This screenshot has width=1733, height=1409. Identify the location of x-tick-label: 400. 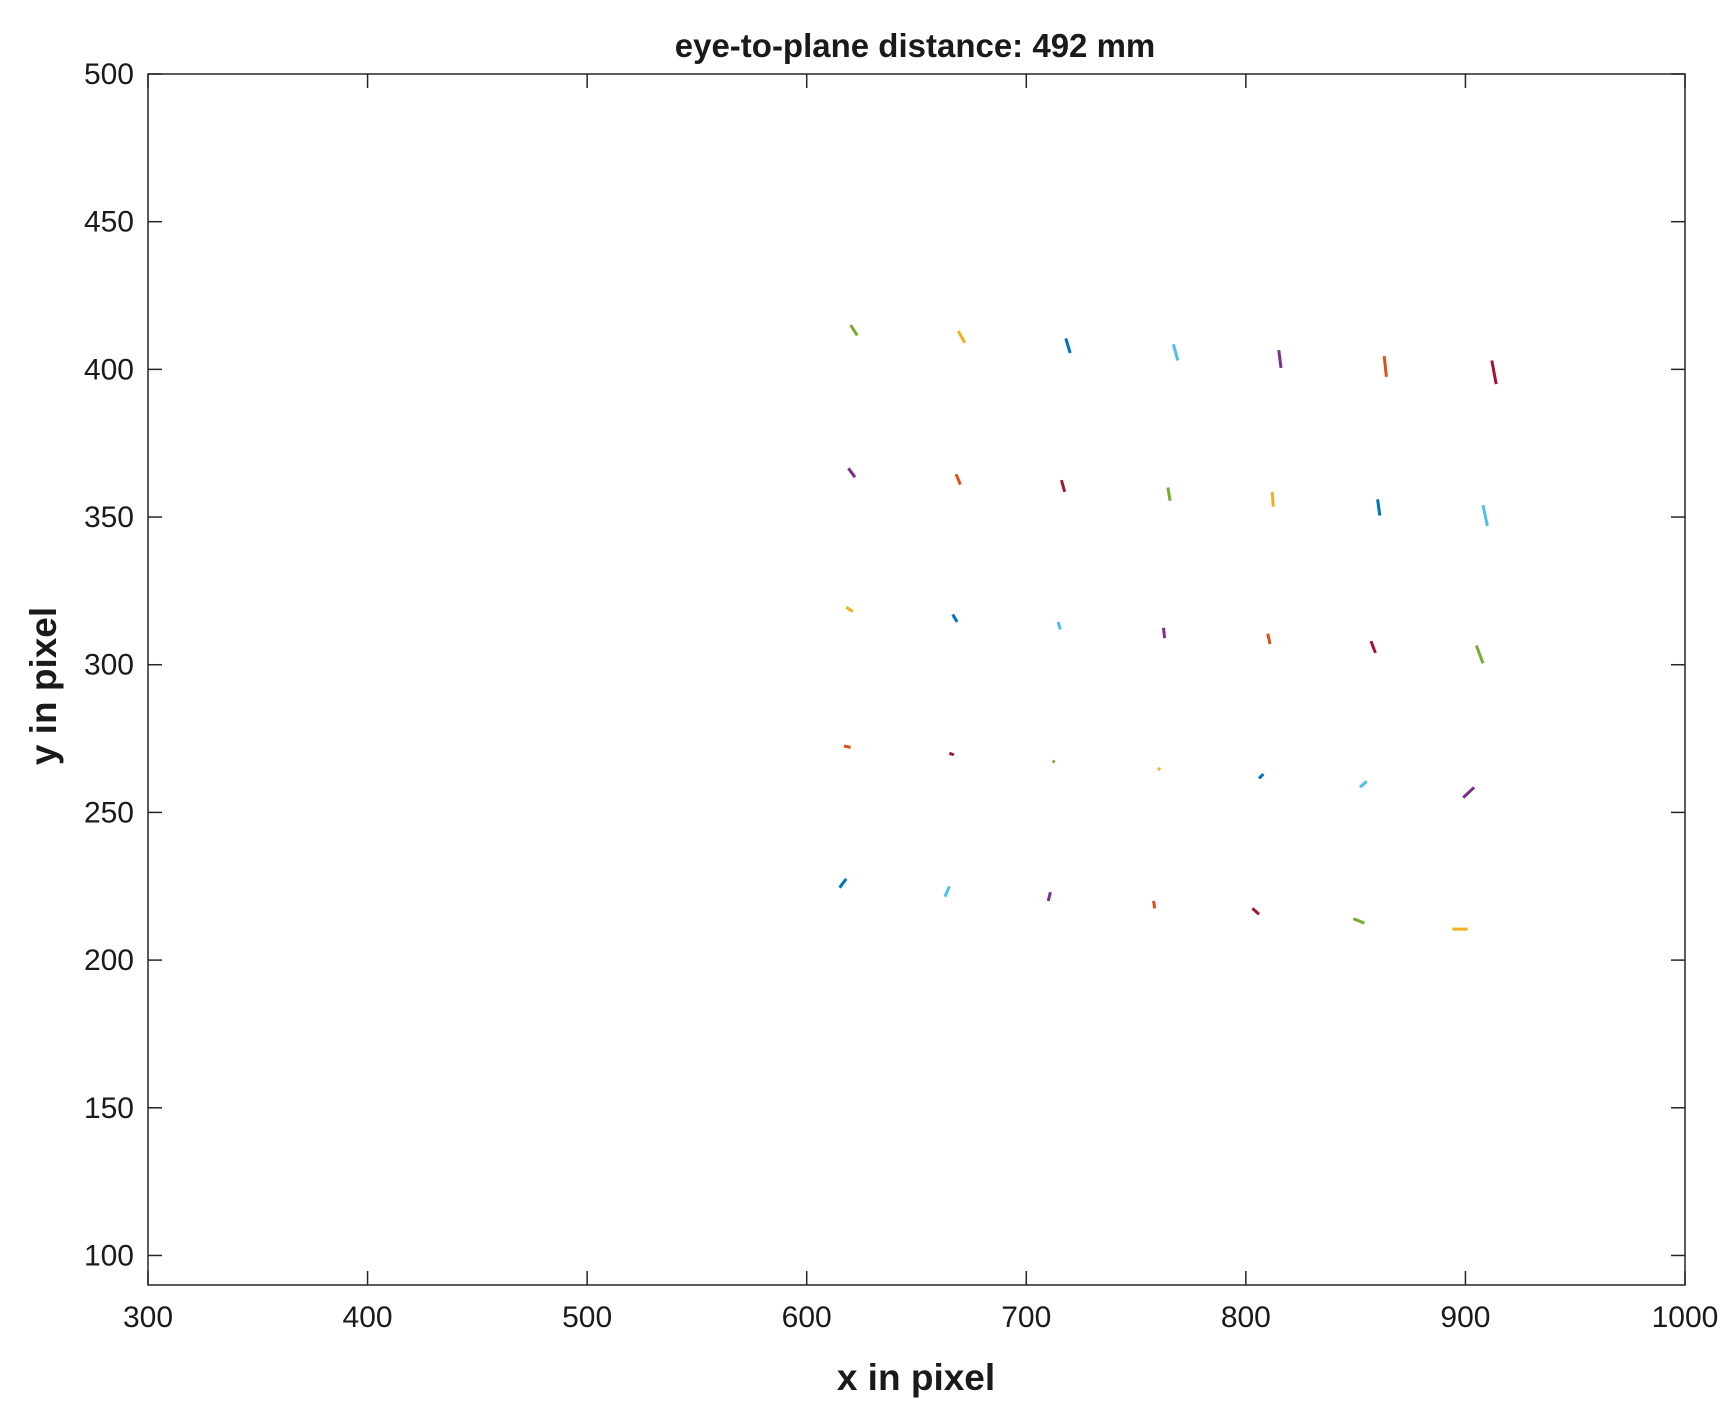
(368, 1317).